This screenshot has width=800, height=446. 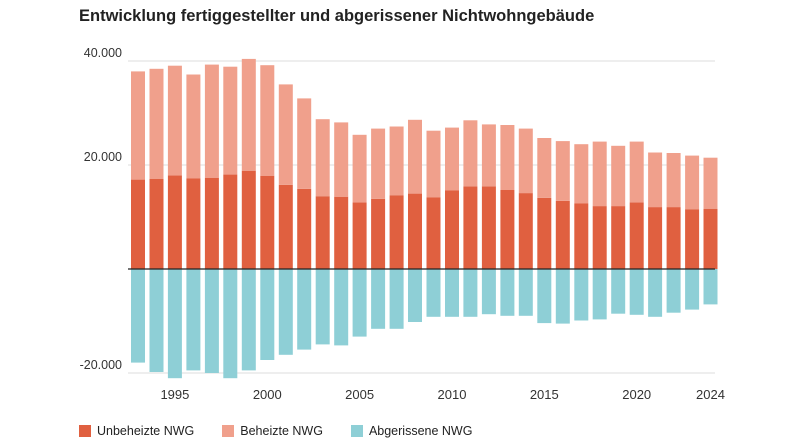 What do you see at coordinates (452, 293) in the screenshot?
I see `bar-abgerissen-2010` at bounding box center [452, 293].